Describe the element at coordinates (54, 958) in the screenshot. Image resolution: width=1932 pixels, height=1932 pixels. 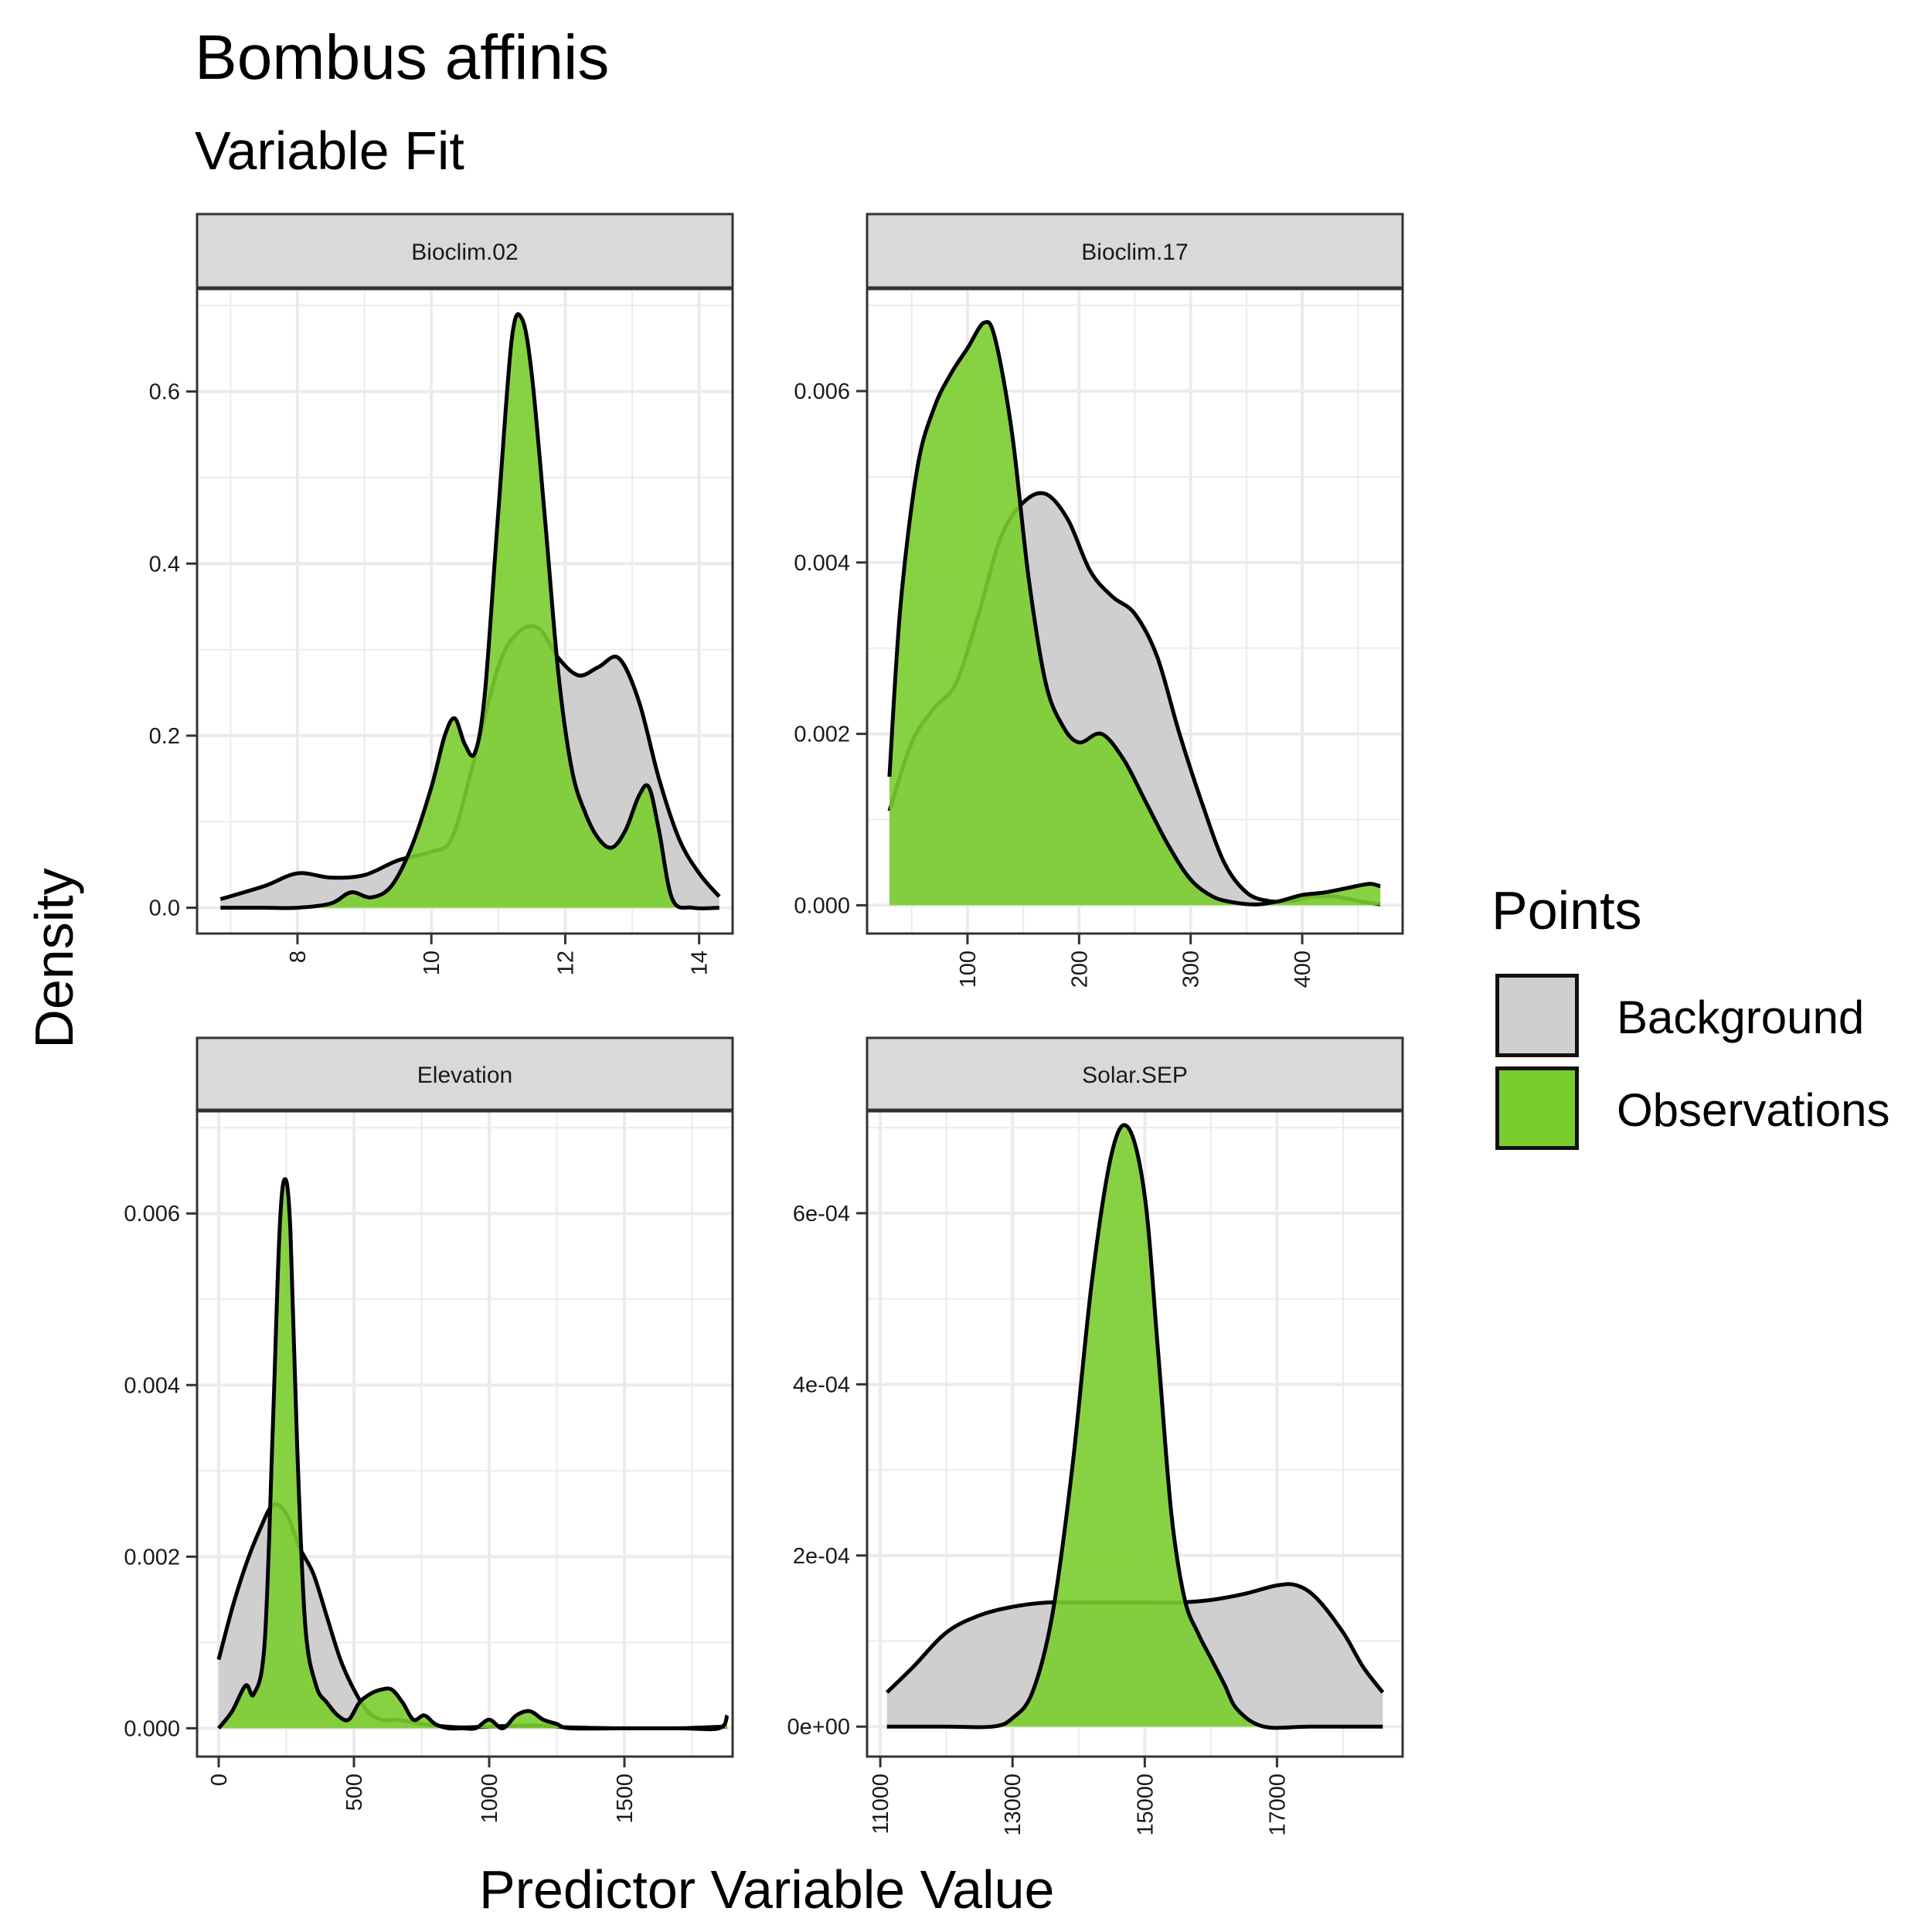
I see `y-axis-label: Density` at that location.